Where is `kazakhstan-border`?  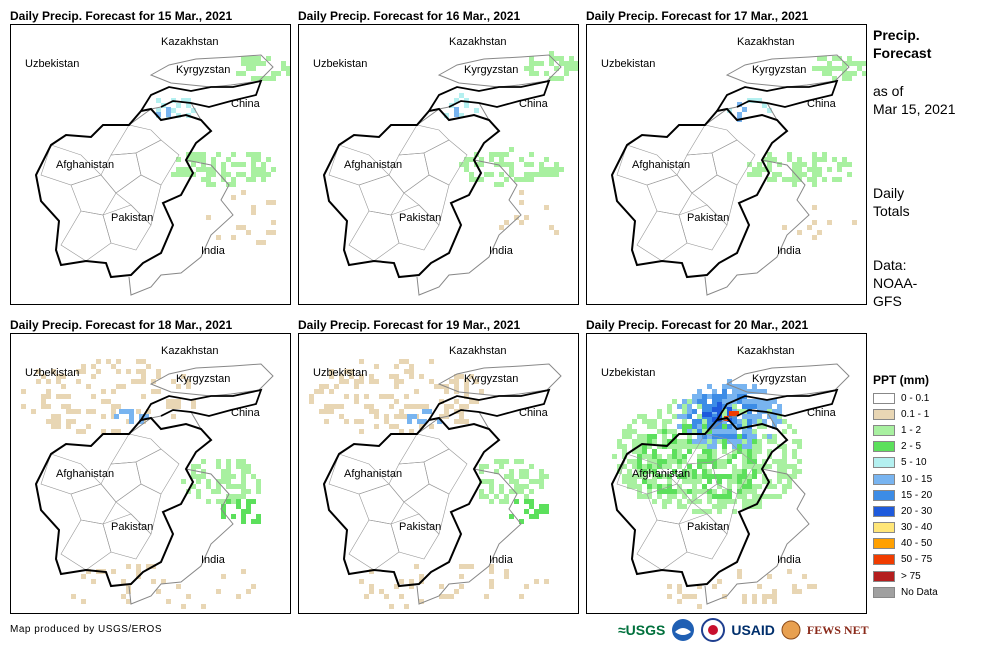
kazakhstan-border is located at coordinates (211, 71).